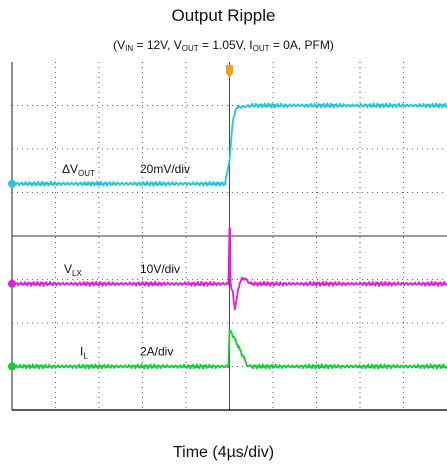  What do you see at coordinates (12, 366) in the screenshot?
I see `il-ground-marker` at bounding box center [12, 366].